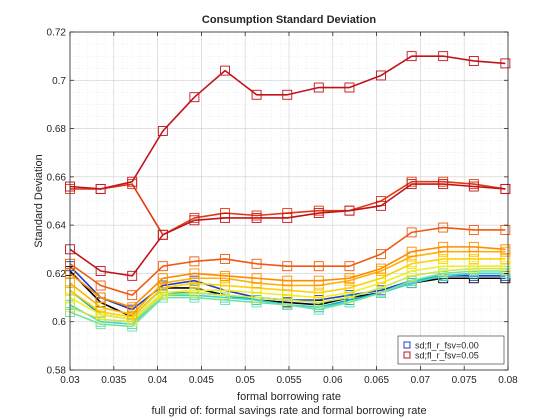  Describe the element at coordinates (59, 322) in the screenshot. I see `y-tick-label: 0.6` at that location.